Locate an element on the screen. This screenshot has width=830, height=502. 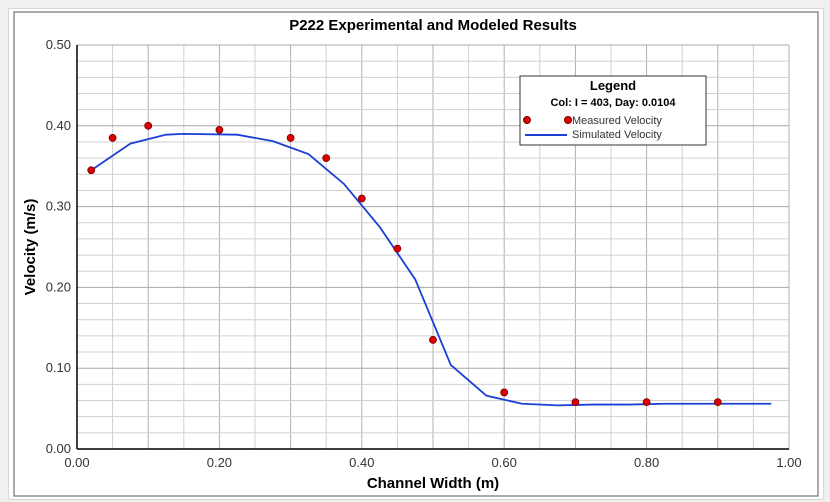
x-tick-label: 0.40 is located at coordinates (361, 462).